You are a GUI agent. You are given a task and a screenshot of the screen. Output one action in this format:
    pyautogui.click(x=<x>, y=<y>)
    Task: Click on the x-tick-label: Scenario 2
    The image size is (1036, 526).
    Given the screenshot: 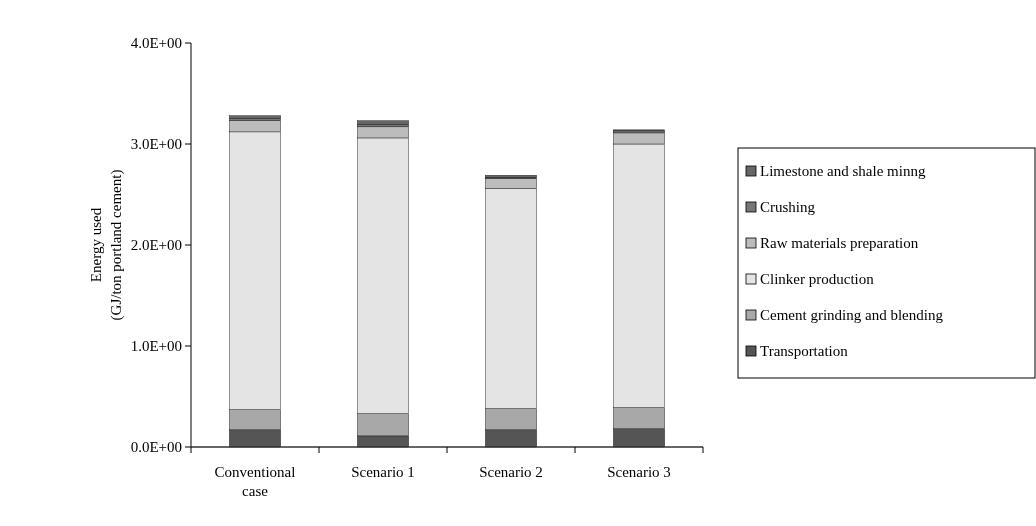 What is the action you would take?
    pyautogui.click(x=511, y=472)
    